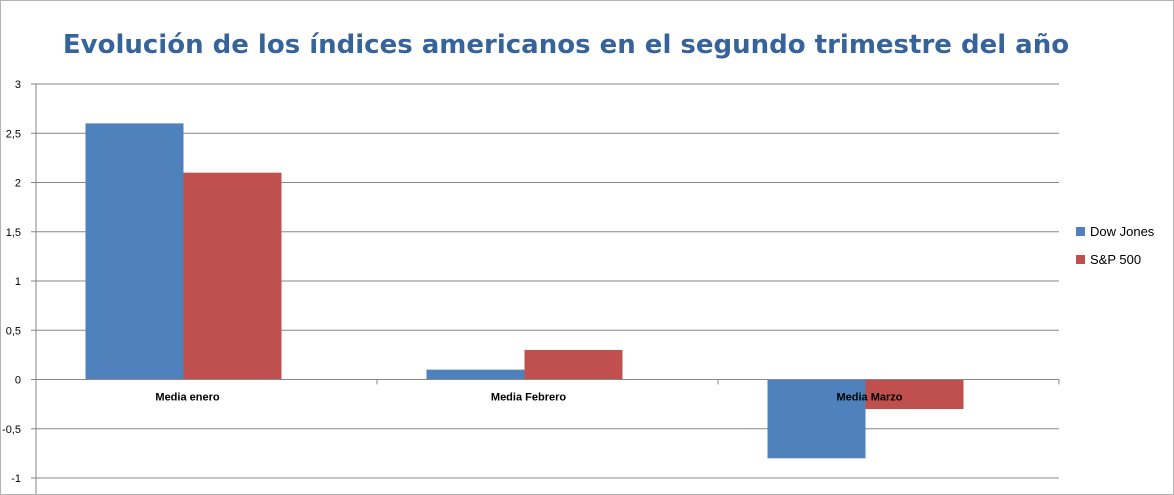 The image size is (1174, 495). I want to click on y-tick-label: -1, so click(16, 479).